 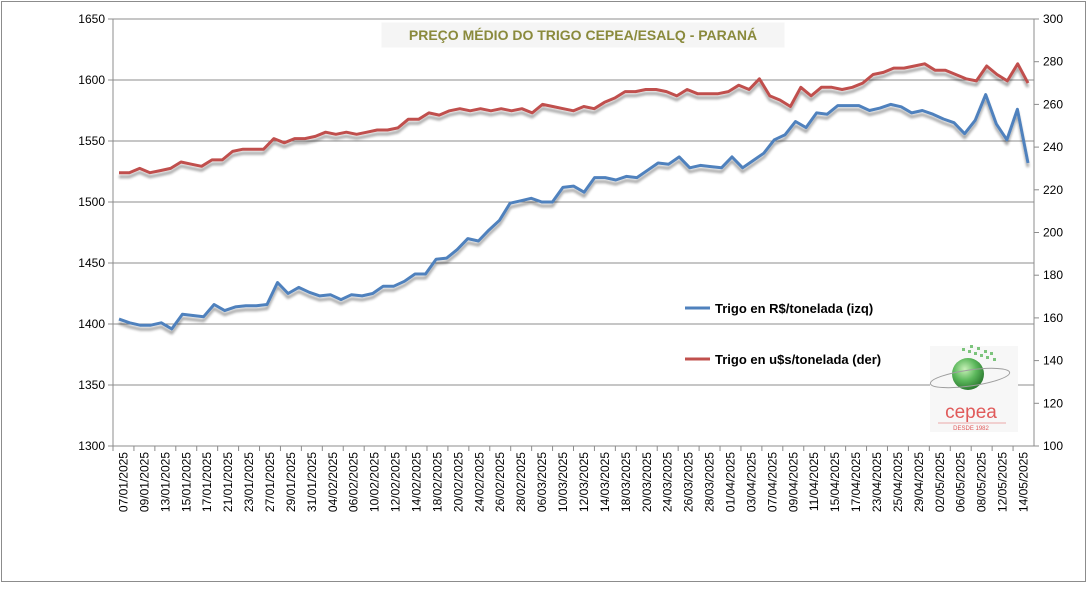 I want to click on x-tick-label: 18/02/2025, so click(x=437, y=482).